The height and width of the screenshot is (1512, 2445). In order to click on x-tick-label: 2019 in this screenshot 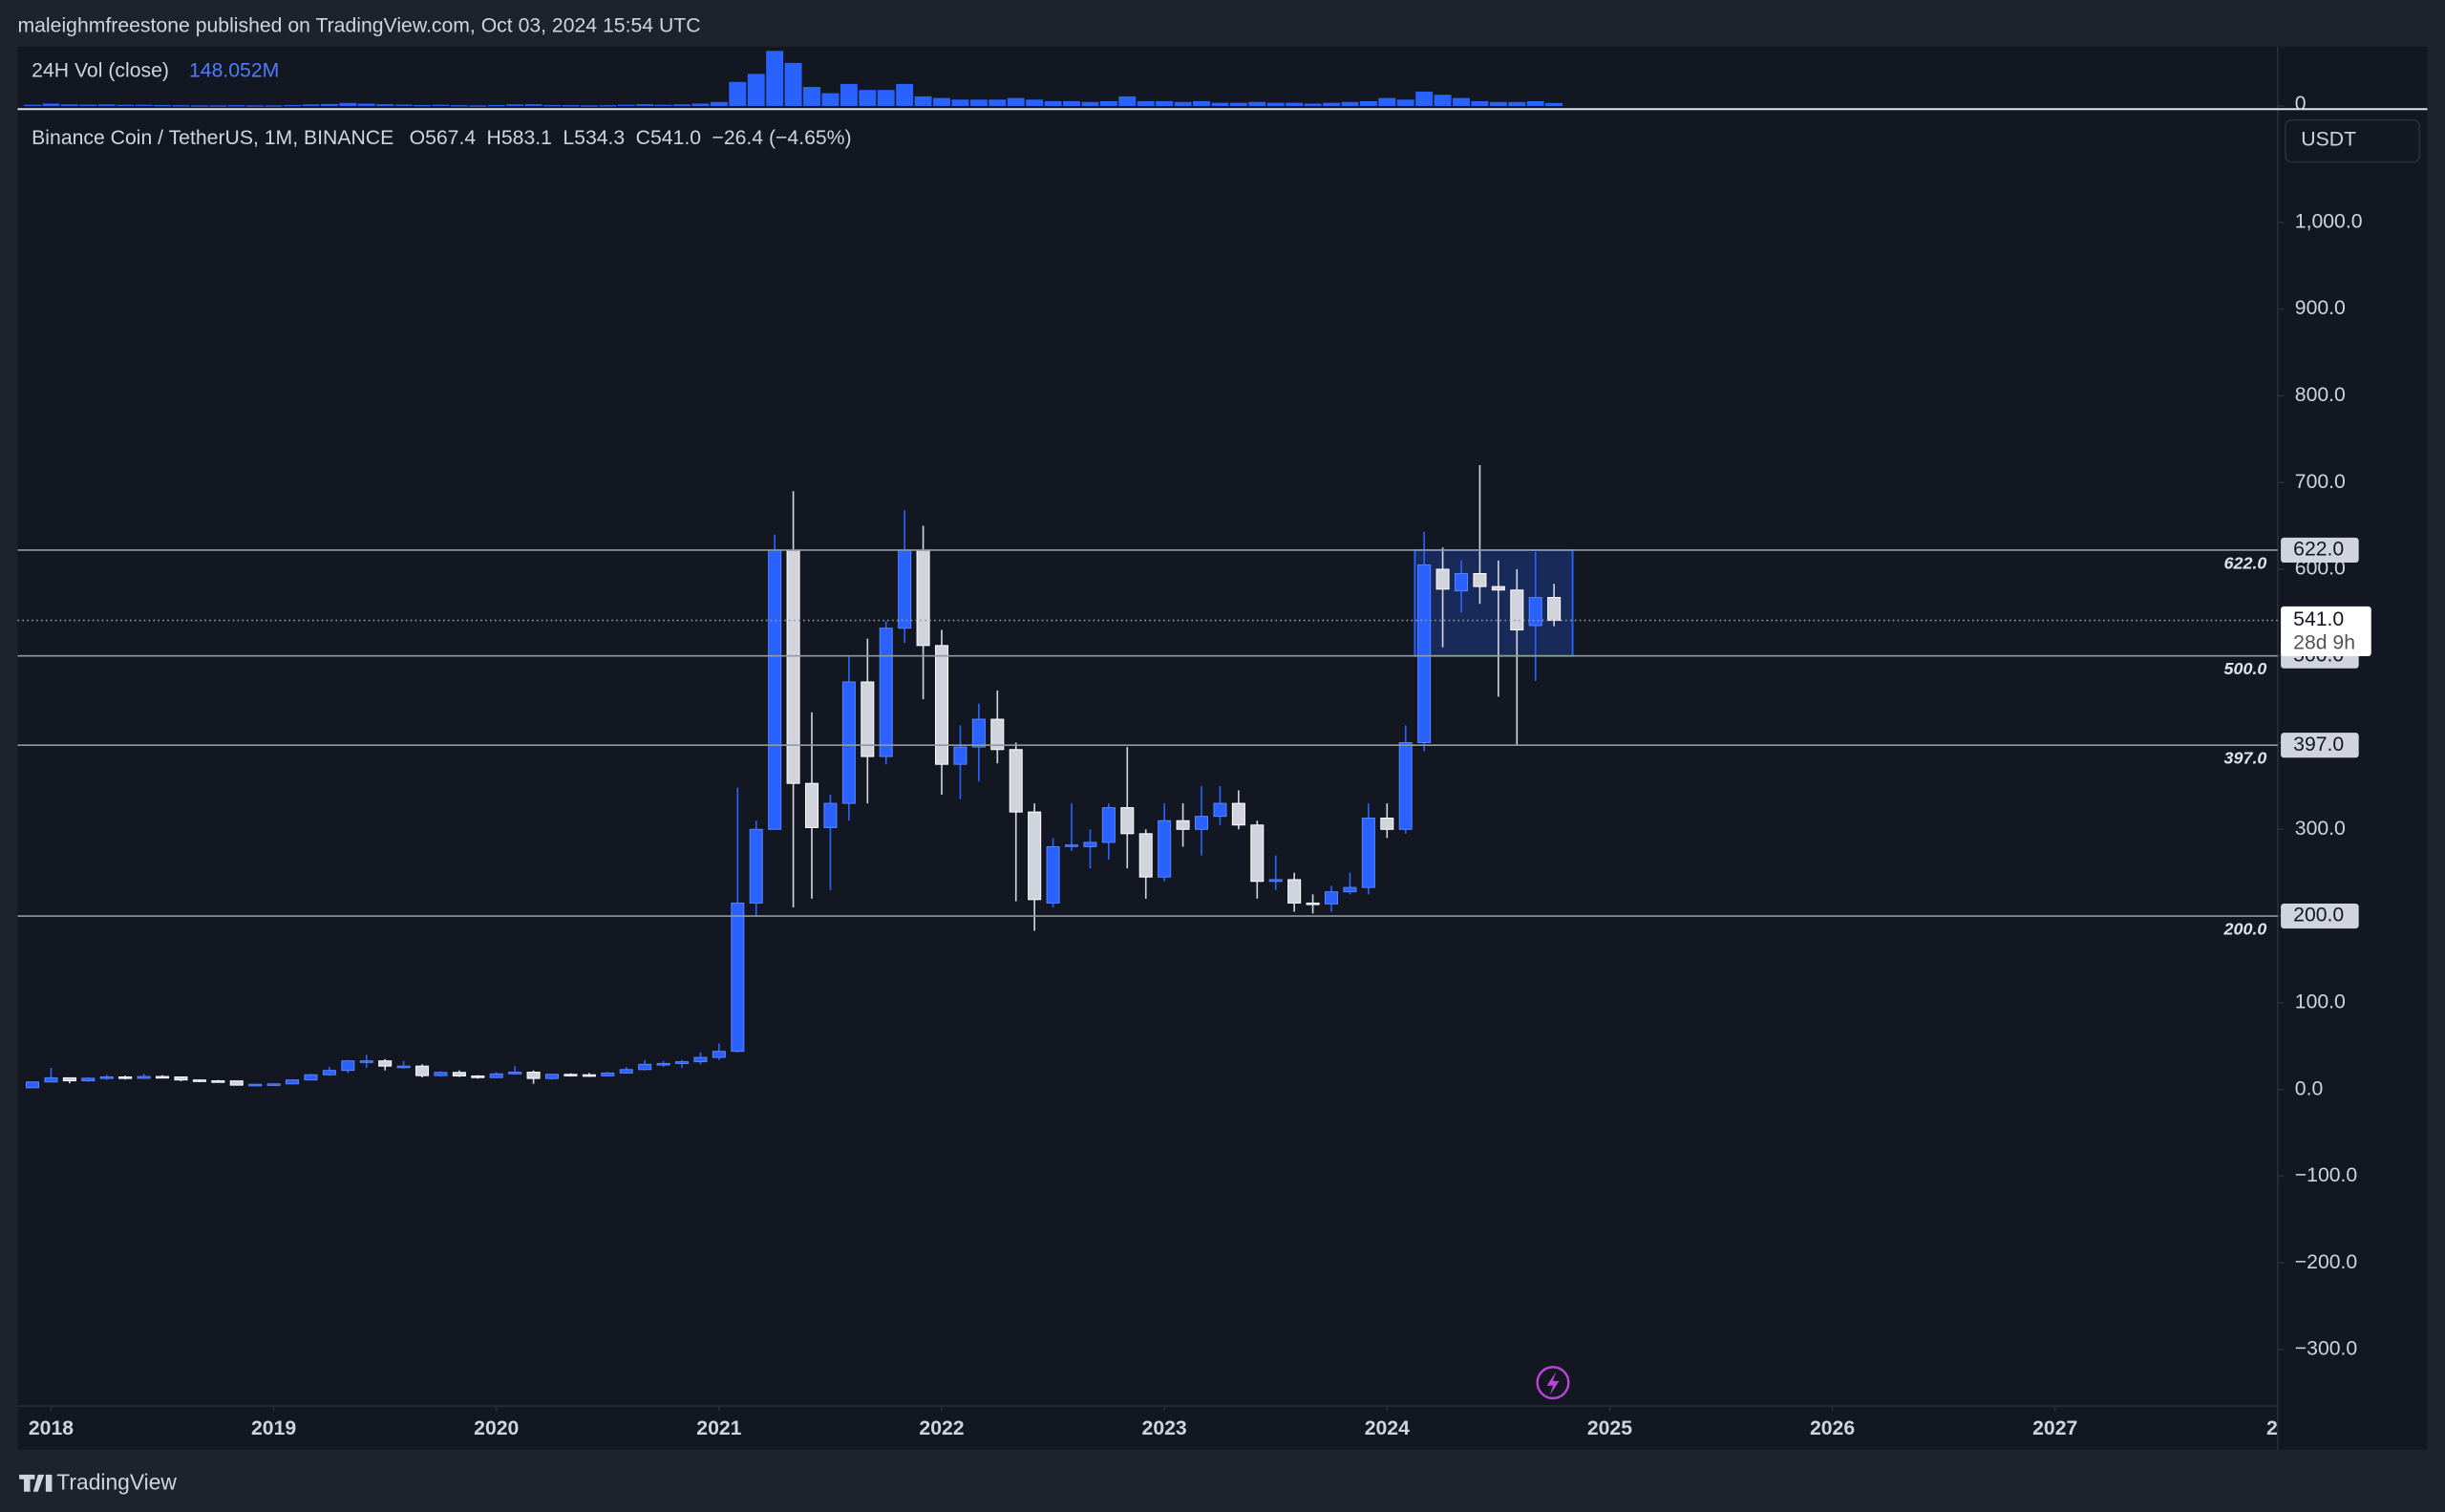, I will do `click(273, 1428)`.